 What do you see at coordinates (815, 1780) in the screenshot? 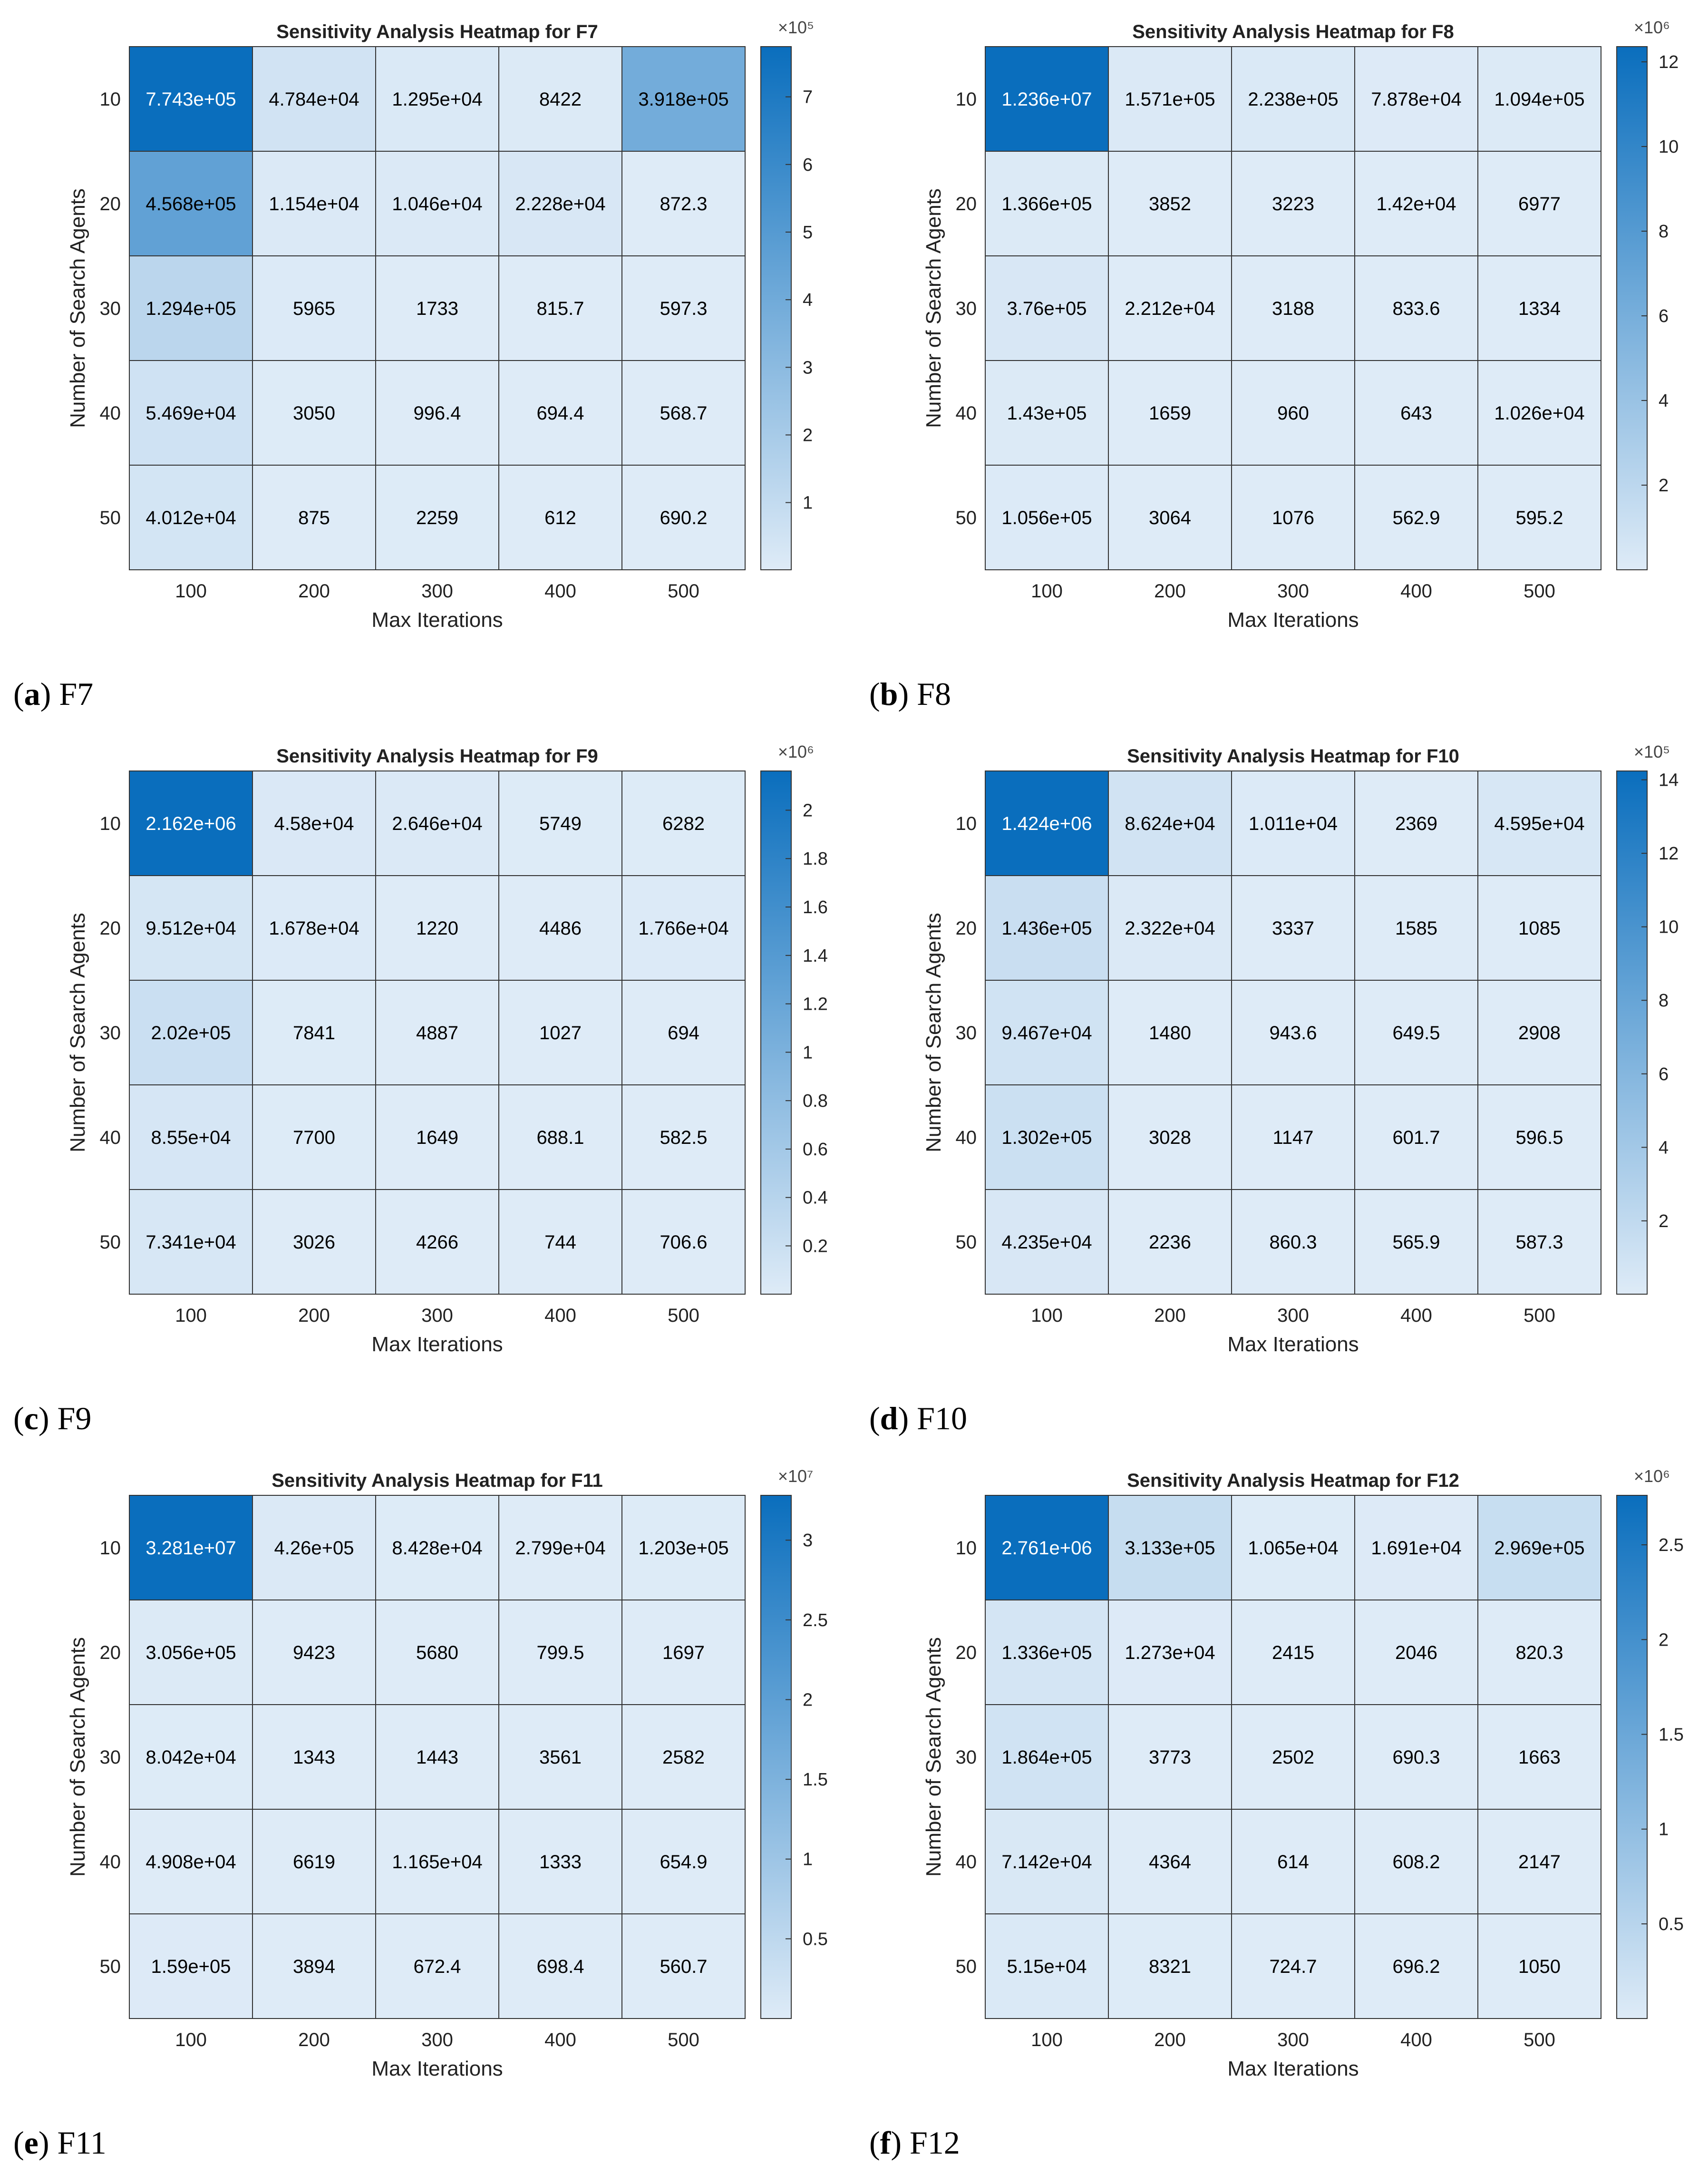
I see `colorbar-tick-label: 1.5` at bounding box center [815, 1780].